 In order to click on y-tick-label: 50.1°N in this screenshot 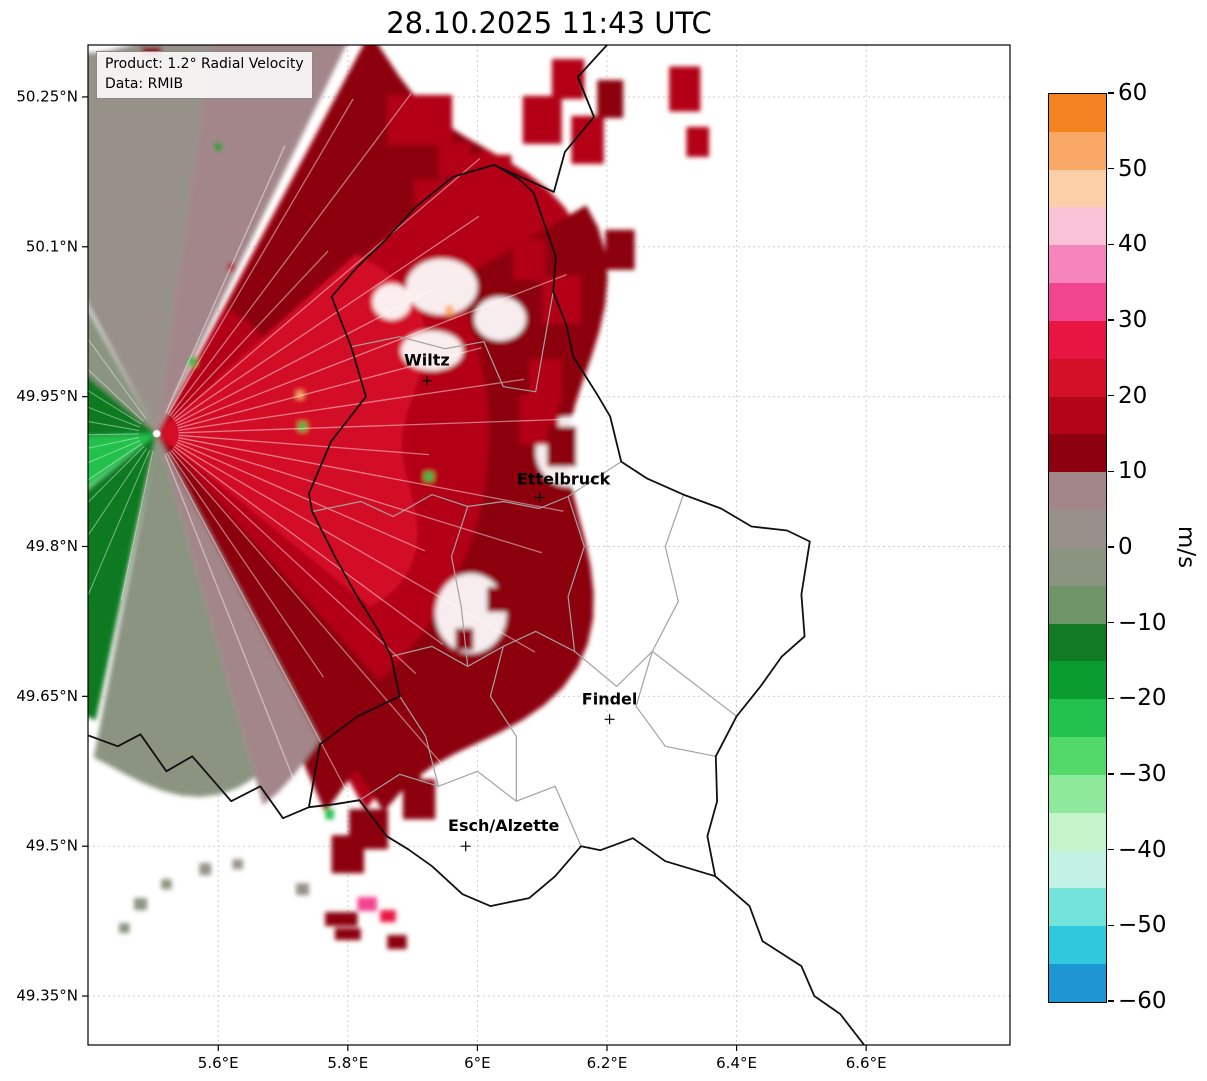, I will do `click(52, 246)`.